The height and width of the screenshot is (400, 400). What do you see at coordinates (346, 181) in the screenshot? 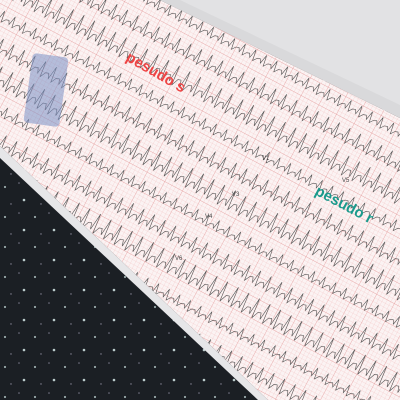
I see `lead-label: V5` at bounding box center [346, 181].